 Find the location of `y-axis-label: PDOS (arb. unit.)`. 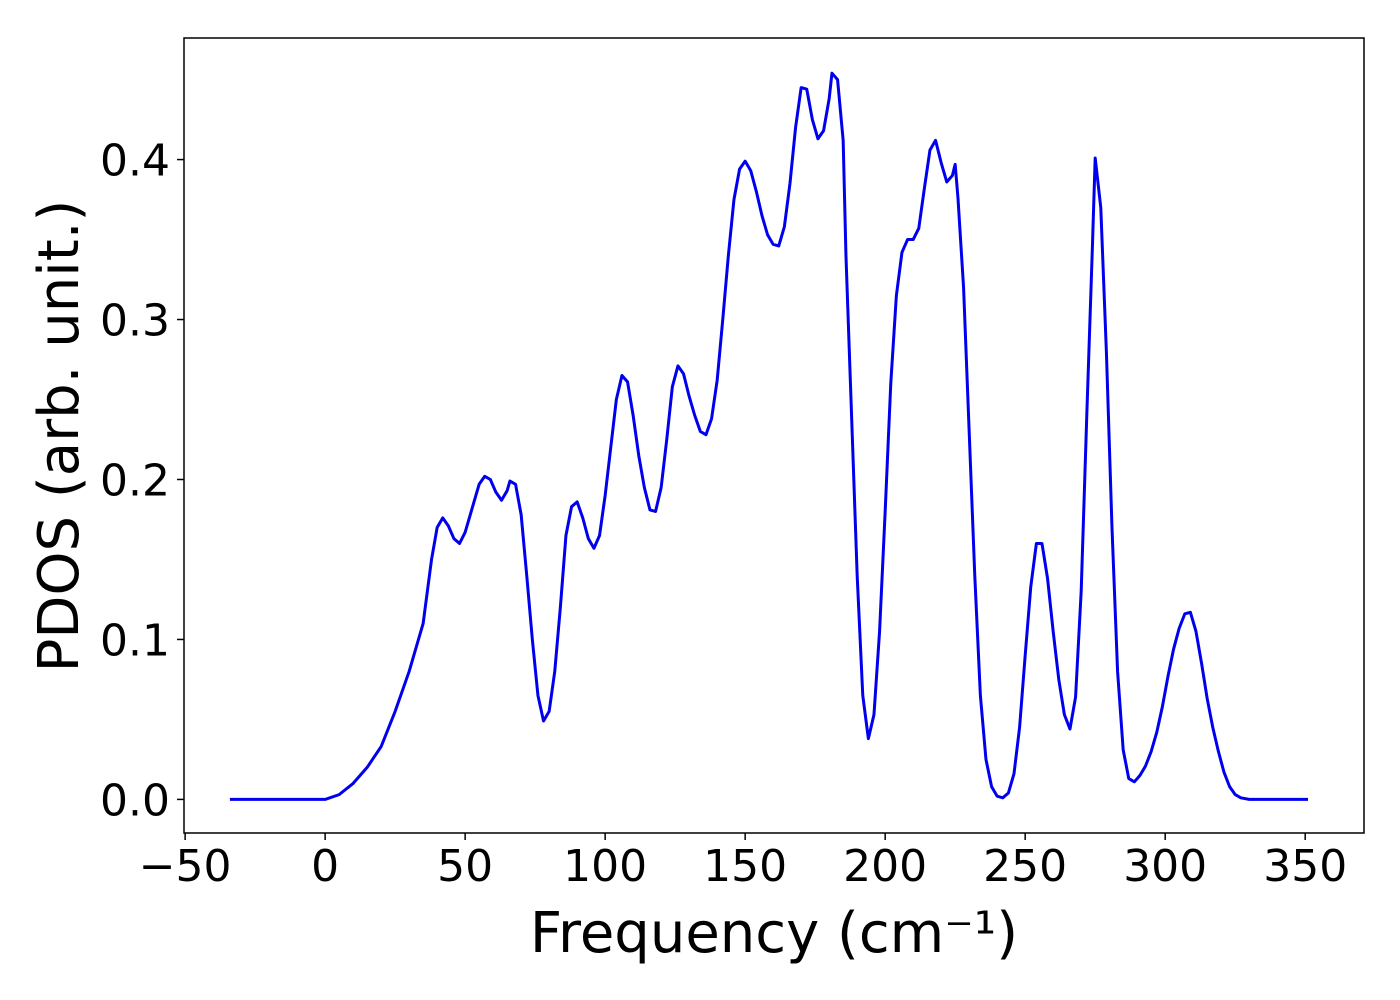

y-axis-label: PDOS (arb. unit.) is located at coordinates (59, 436).